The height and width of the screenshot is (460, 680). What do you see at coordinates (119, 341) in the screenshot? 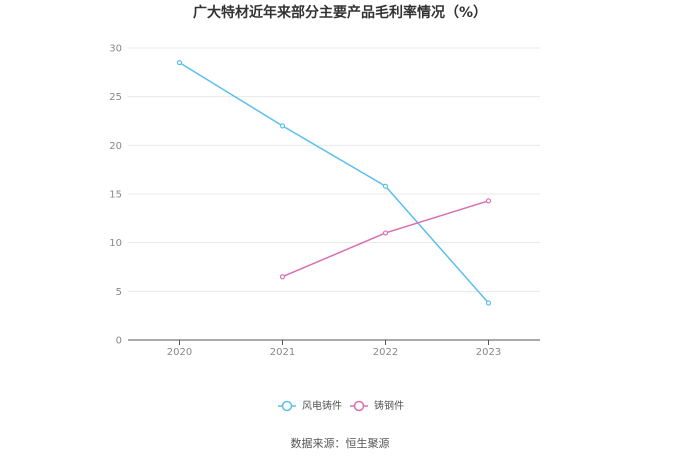
I see `y-tick-label: 0` at bounding box center [119, 341].